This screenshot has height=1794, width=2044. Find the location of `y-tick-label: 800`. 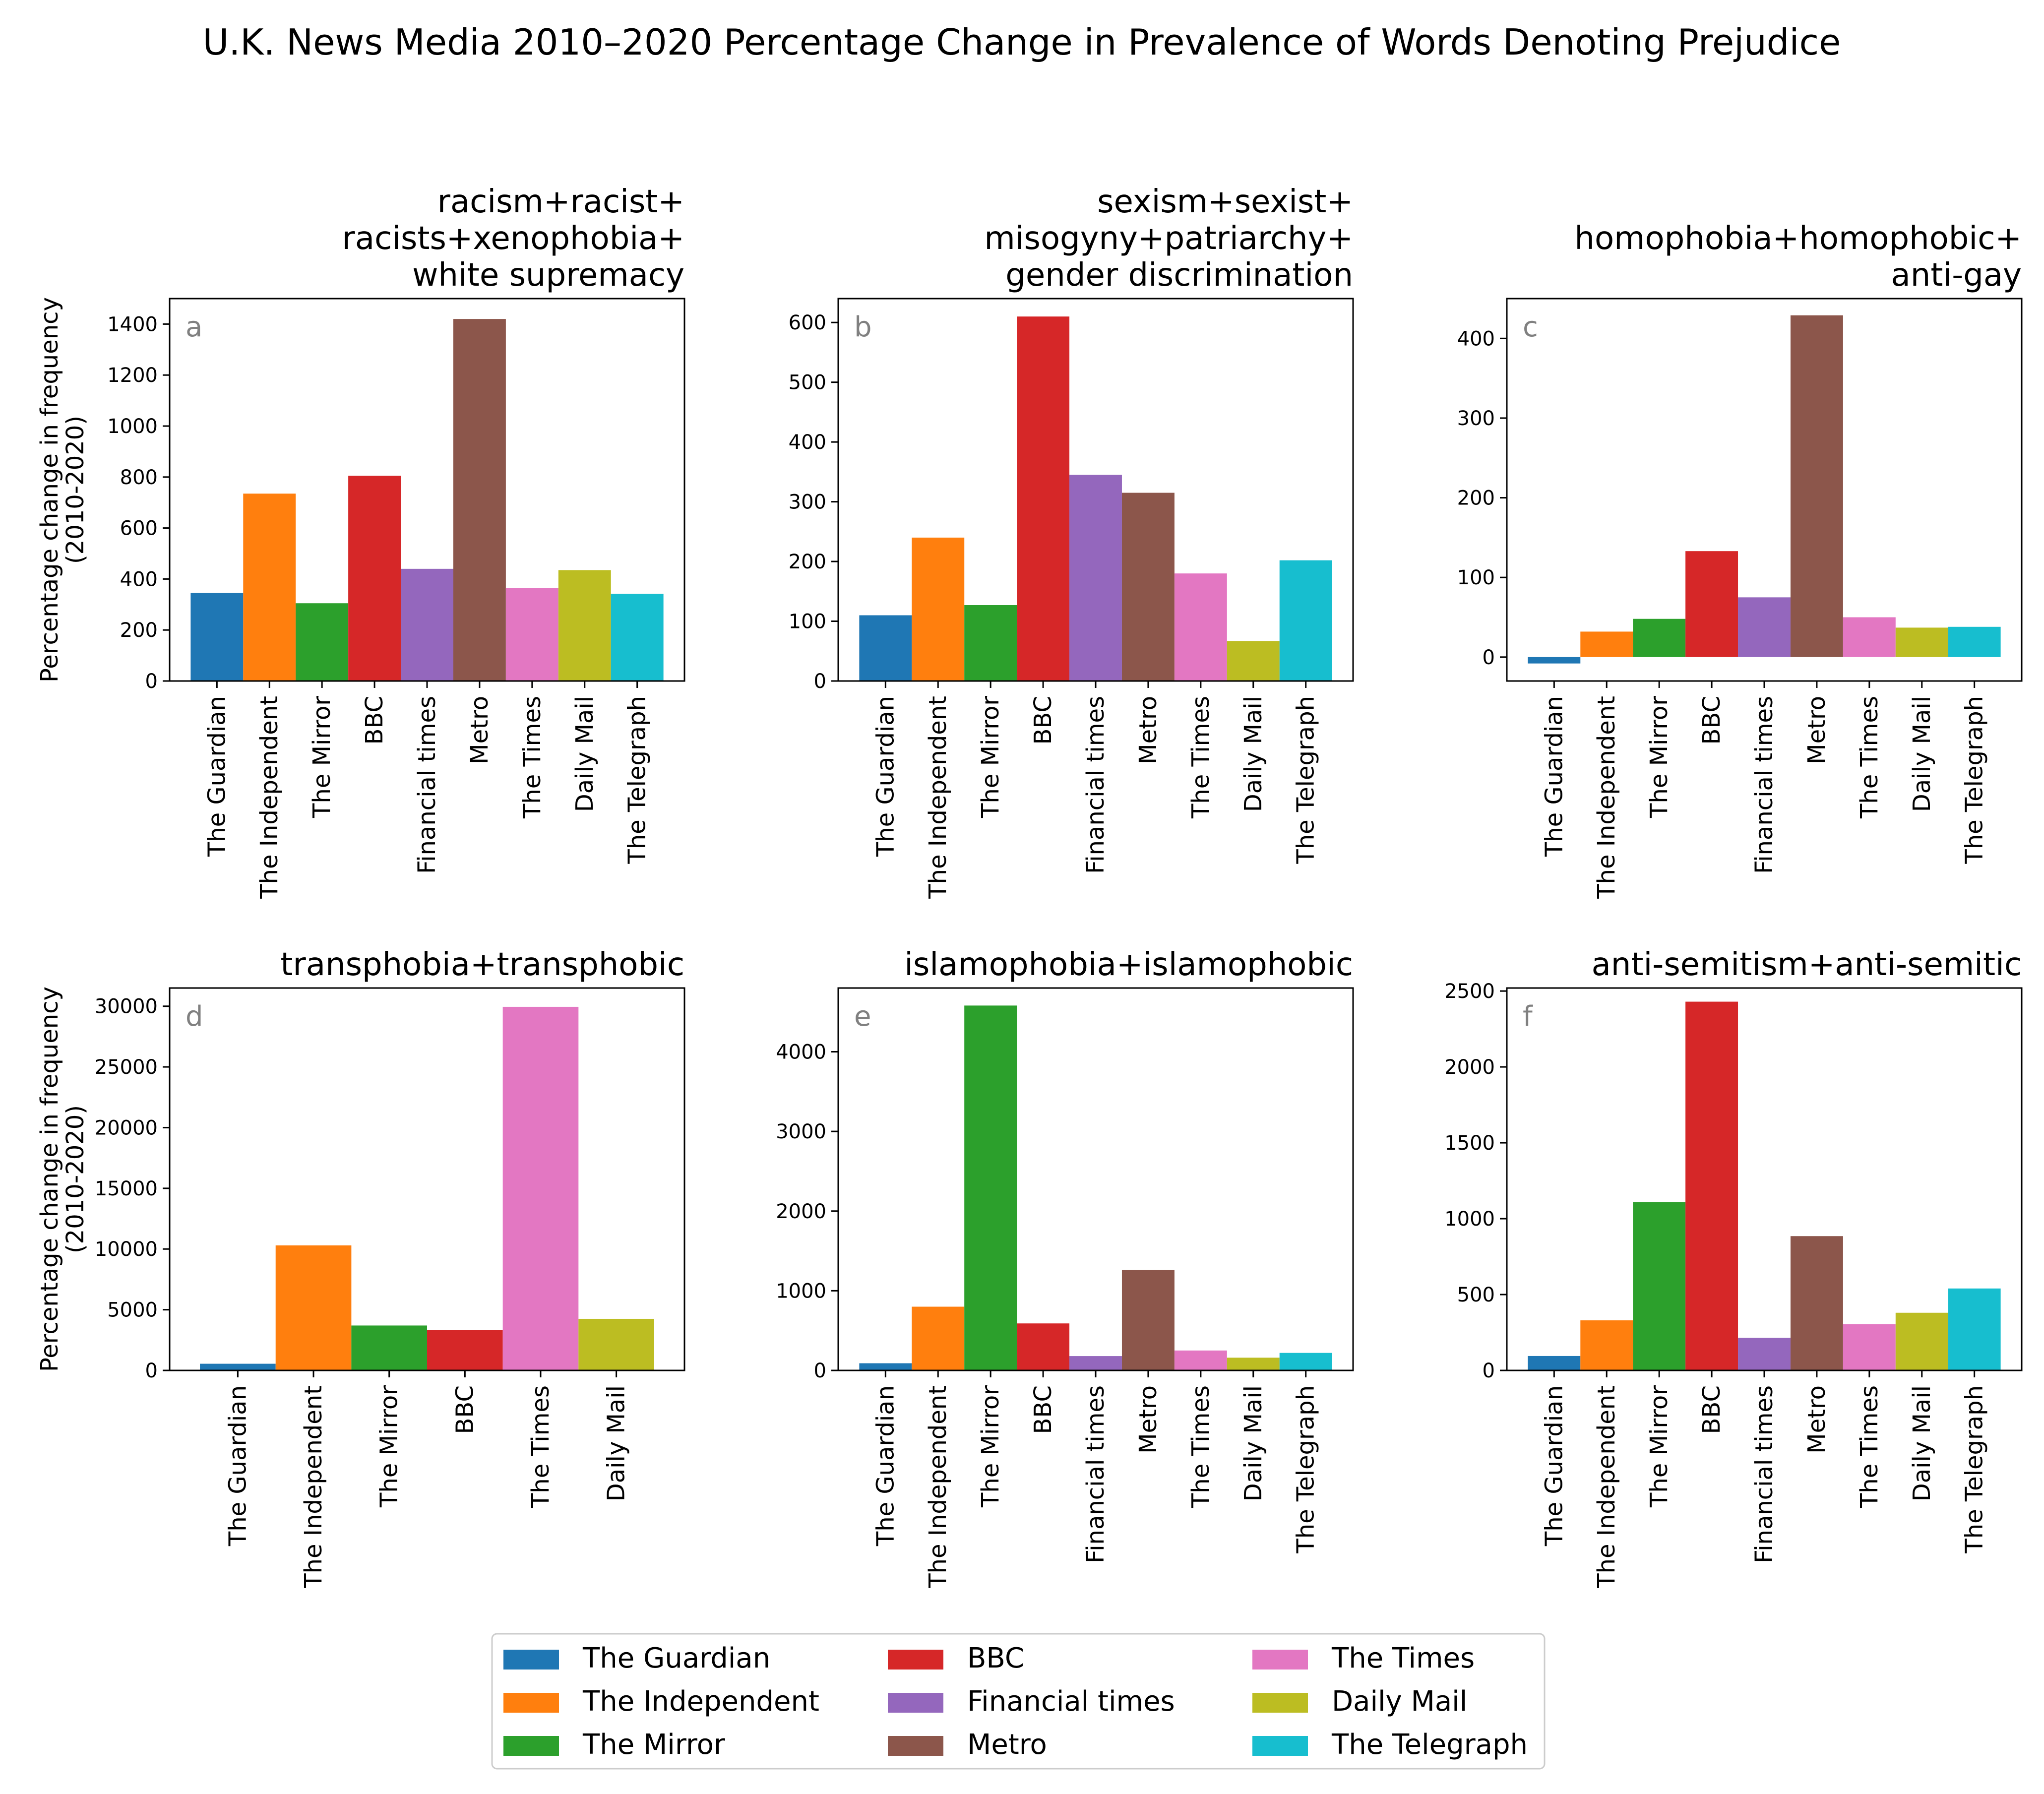

y-tick-label: 800 is located at coordinates (139, 478).